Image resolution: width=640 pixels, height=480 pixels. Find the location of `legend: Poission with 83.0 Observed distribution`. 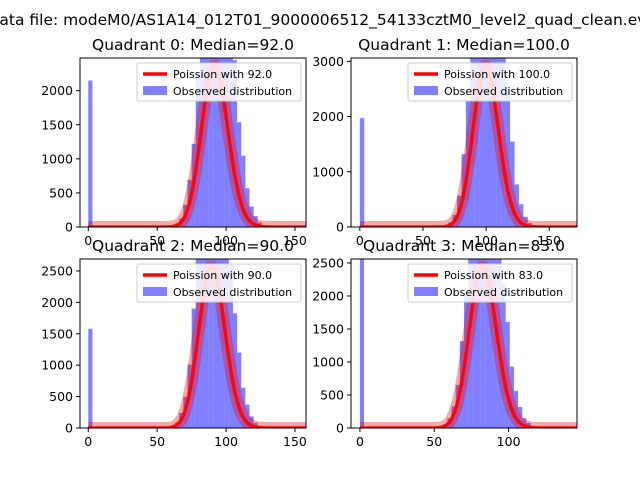

legend: Poission with 83.0 Observed distribution is located at coordinates (490, 283).